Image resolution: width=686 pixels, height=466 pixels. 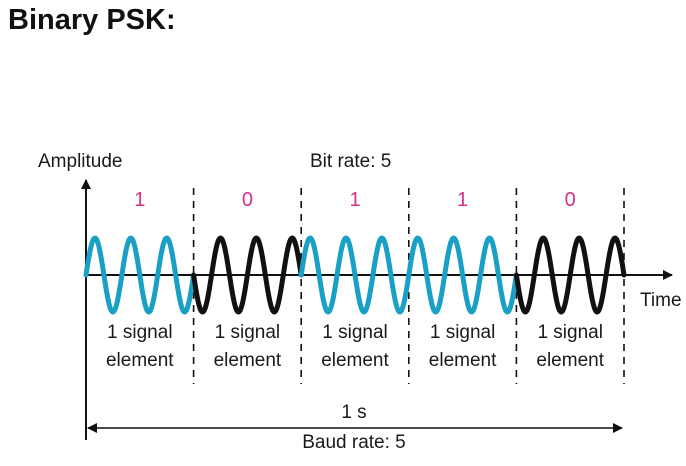 What do you see at coordinates (350, 161) in the screenshot?
I see `bit-rate-label: Bit rate: 5` at bounding box center [350, 161].